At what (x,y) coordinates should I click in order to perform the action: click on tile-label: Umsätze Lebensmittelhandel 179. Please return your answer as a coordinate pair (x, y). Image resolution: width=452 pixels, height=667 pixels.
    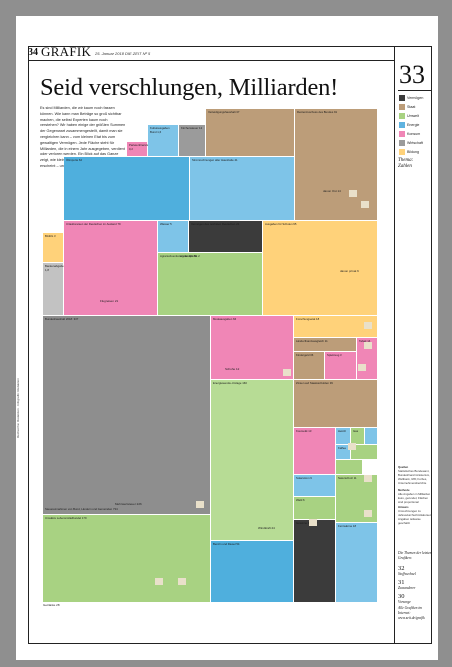
    Looking at the image, I should click on (66, 518).